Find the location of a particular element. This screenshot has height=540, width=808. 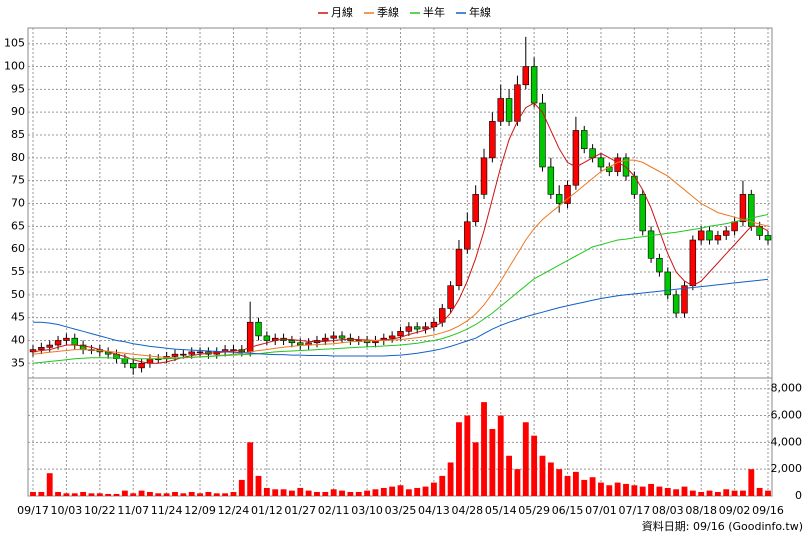

y-tick-label: 50 is located at coordinates (18, 294).